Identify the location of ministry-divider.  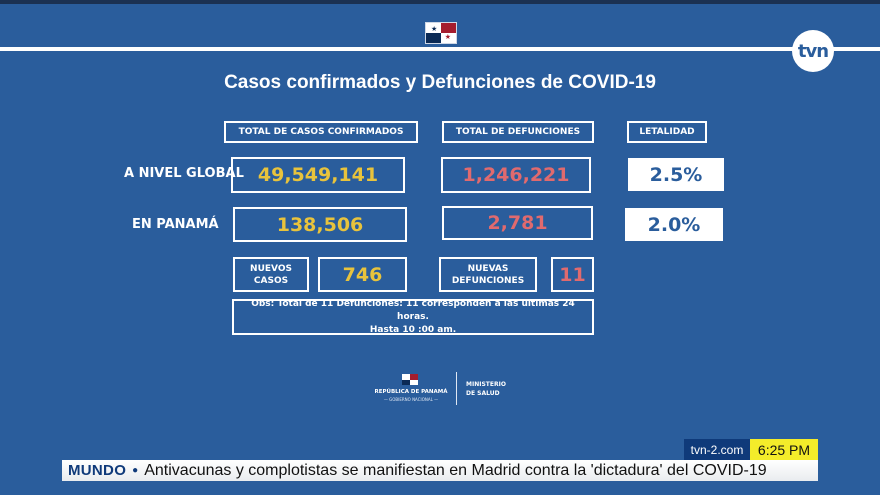
(456, 388).